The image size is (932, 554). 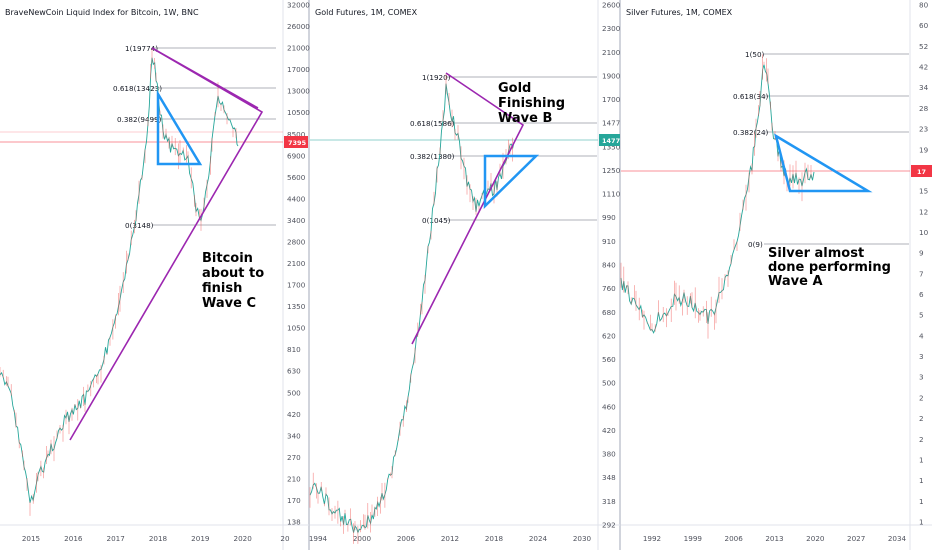 I want to click on price-tick-label: 2300, so click(x=611, y=28).